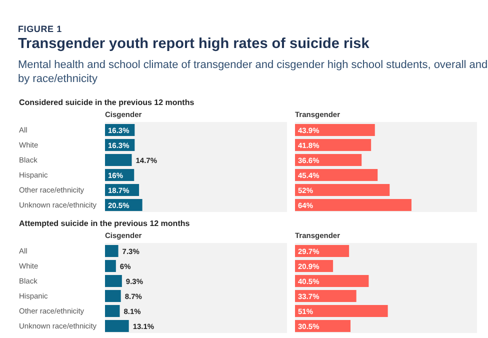 This screenshot has height=338, width=488. Describe the element at coordinates (40, 29) in the screenshot. I see `caption: FIGURE 1` at that location.